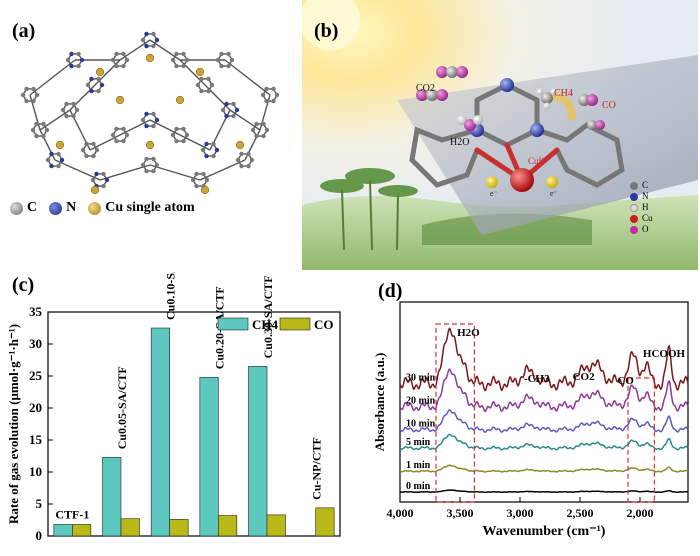 The image size is (700, 556). What do you see at coordinates (641, 218) in the screenshot?
I see `legend-item-cu: Cu` at bounding box center [641, 218].